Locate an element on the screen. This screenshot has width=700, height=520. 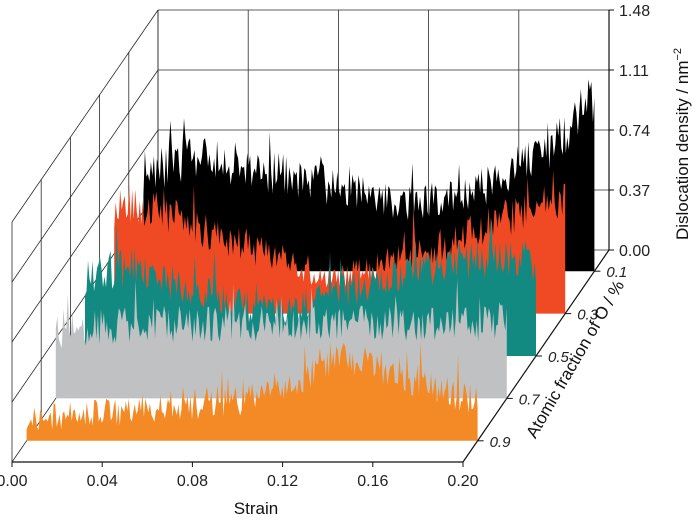
z-tick-label: 0.74 is located at coordinates (634, 131).